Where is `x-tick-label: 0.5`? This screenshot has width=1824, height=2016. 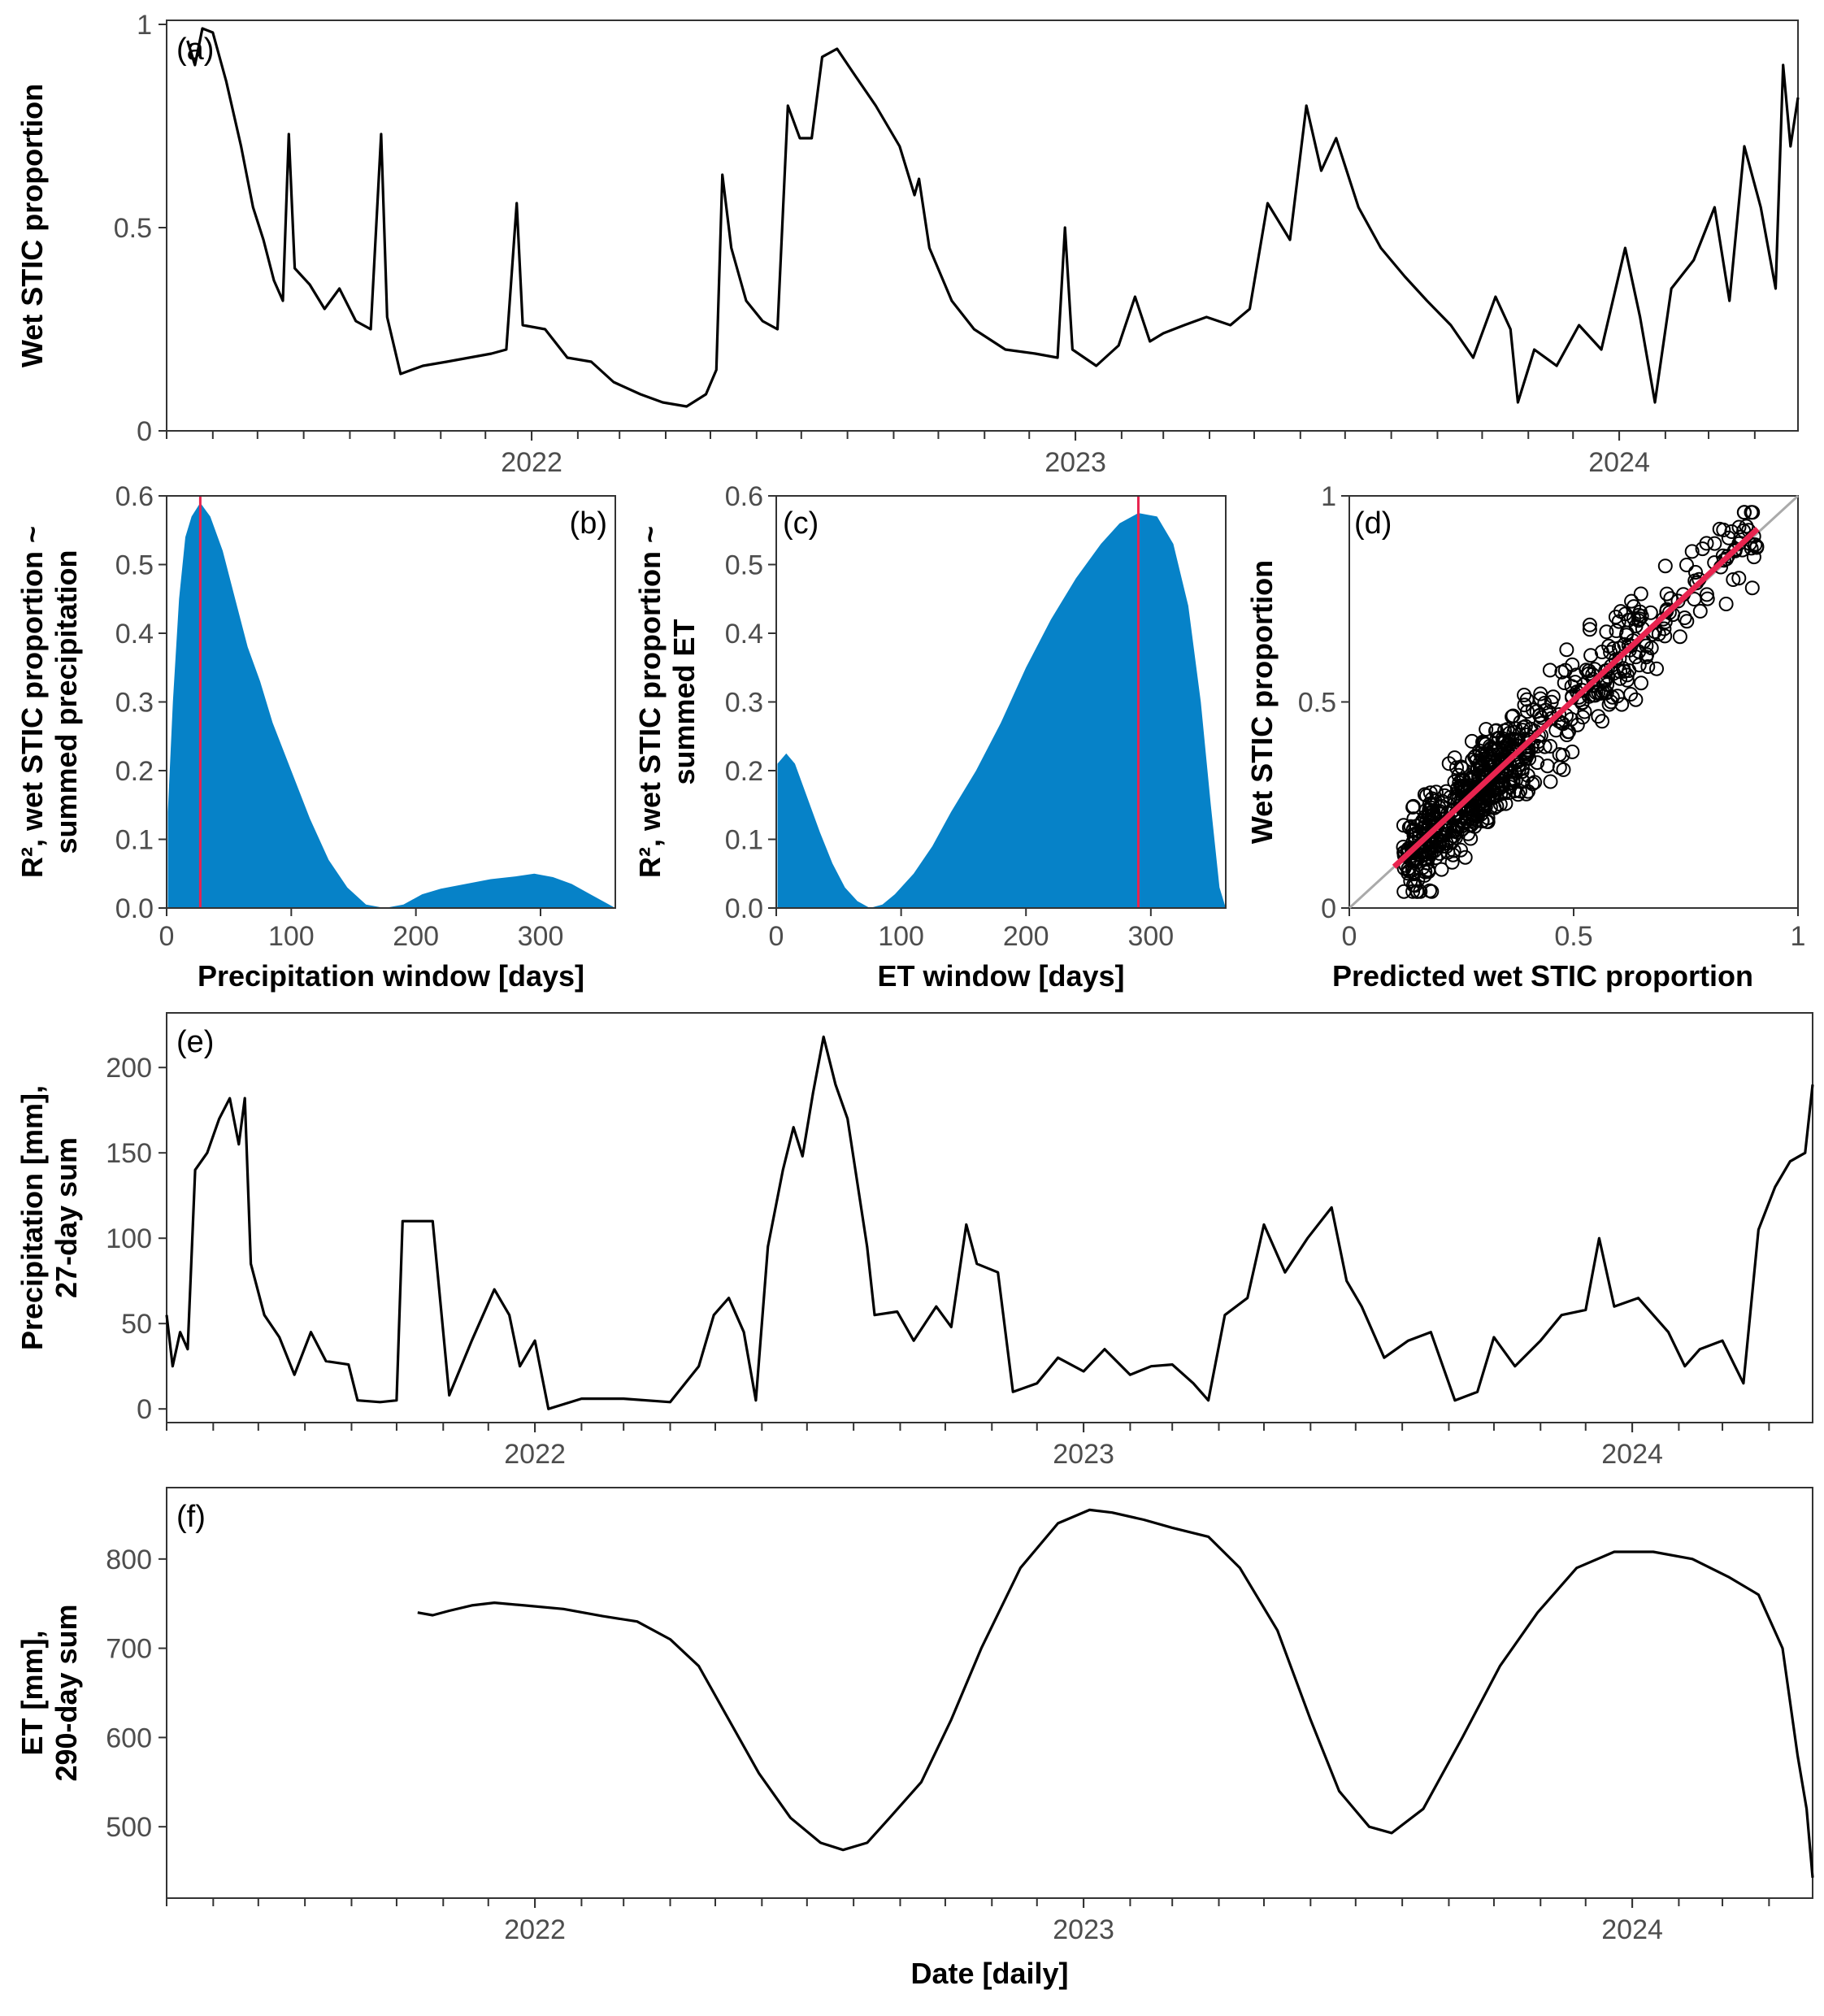
x-tick-label: 0.5 is located at coordinates (1573, 936).